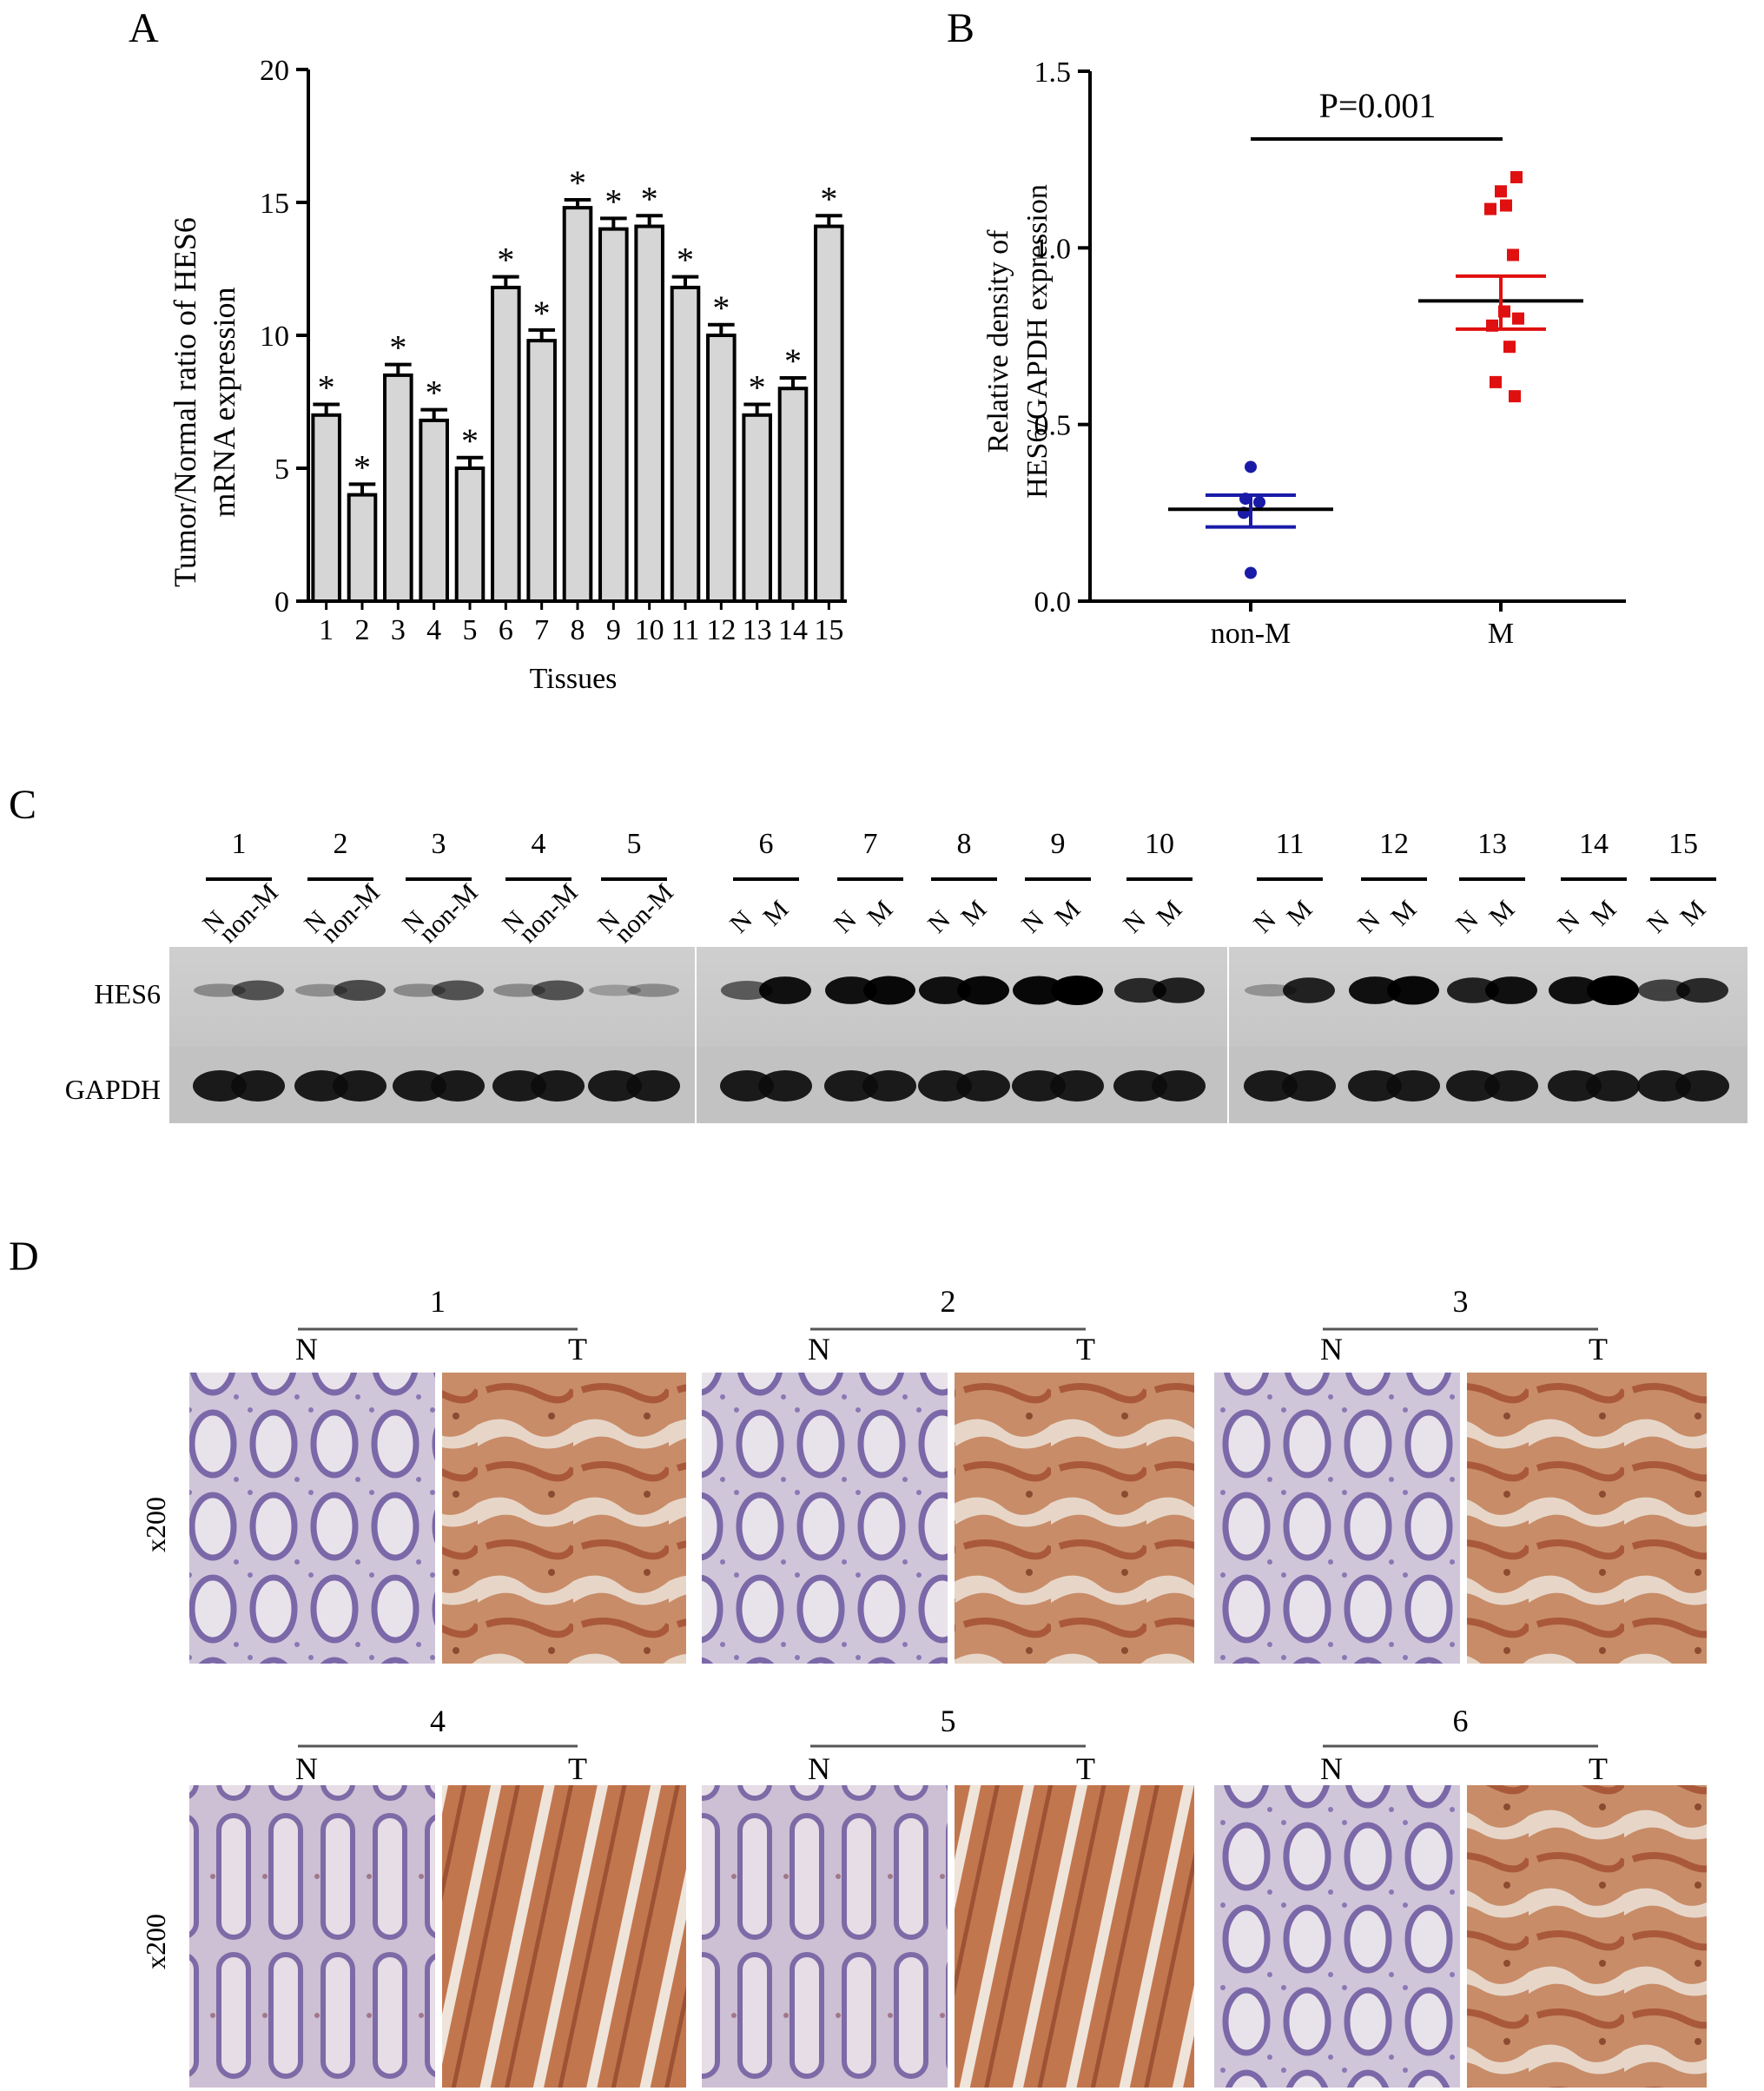 The height and width of the screenshot is (2091, 1764). What do you see at coordinates (1251, 634) in the screenshot?
I see `x-tick-label: non-M` at bounding box center [1251, 634].